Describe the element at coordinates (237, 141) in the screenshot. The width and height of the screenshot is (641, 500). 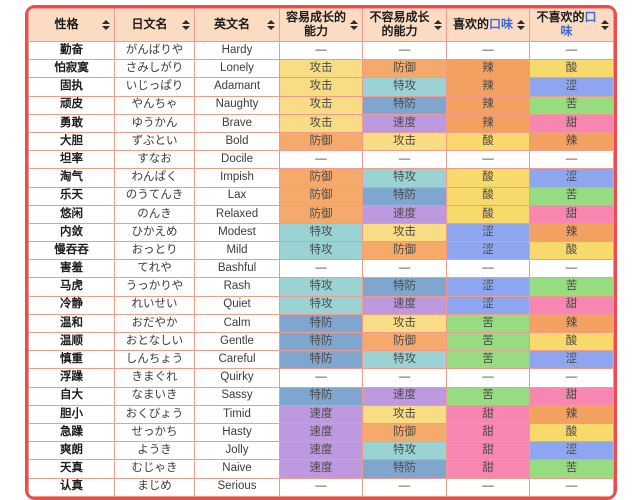
I see `en-name-cell: Bold` at that location.